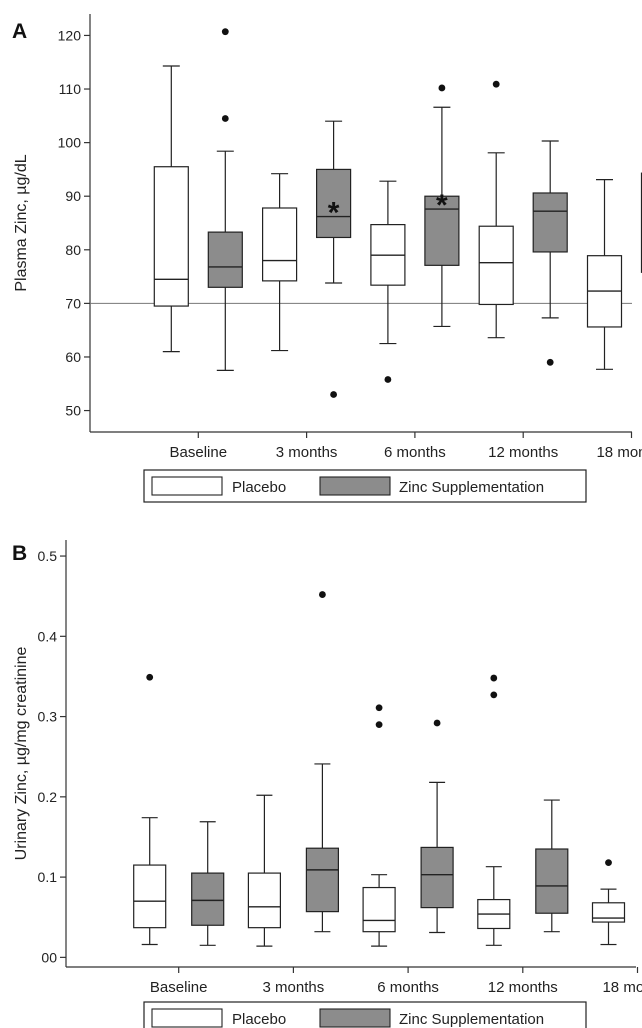  What do you see at coordinates (70, 35) in the screenshot?
I see `y-tick-label: 120` at bounding box center [70, 35].